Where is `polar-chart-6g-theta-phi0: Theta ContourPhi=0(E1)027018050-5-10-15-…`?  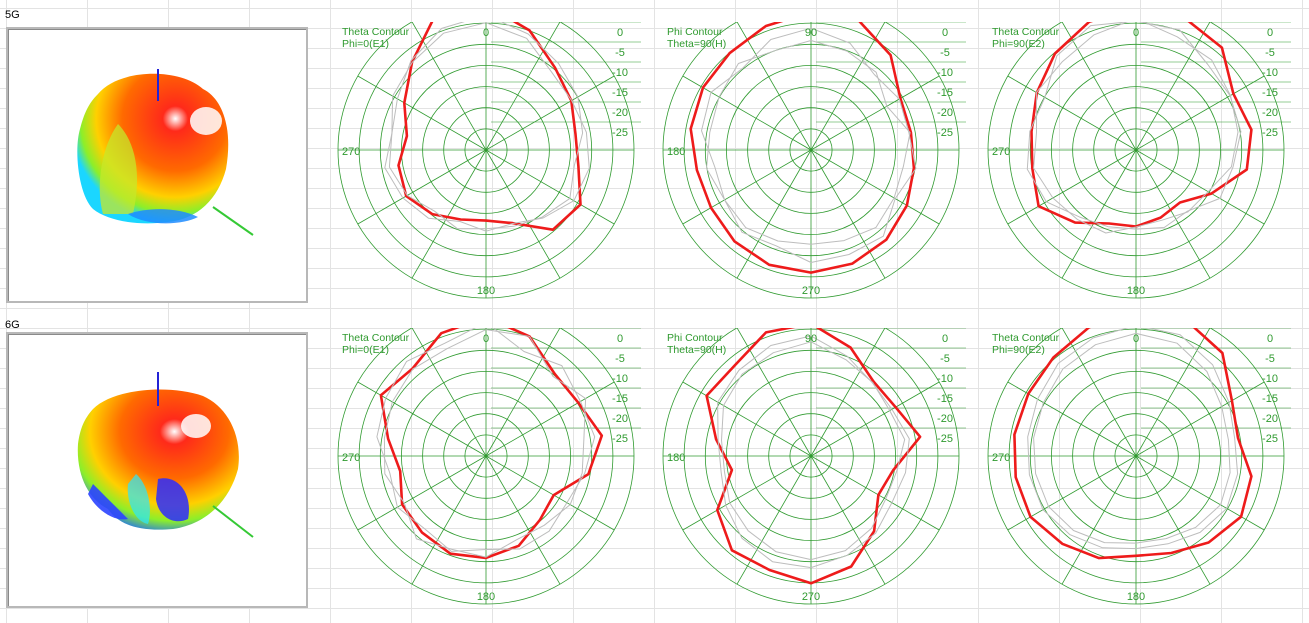 polar-chart-6g-theta-phi0: Theta ContourPhi=0(E1)027018050-5-10-15-… is located at coordinates (489, 466).